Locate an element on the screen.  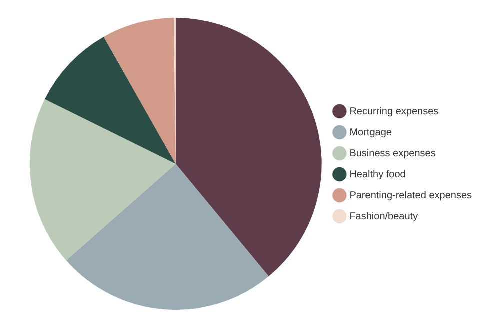
legend-label: Mortgage is located at coordinates (371, 132).